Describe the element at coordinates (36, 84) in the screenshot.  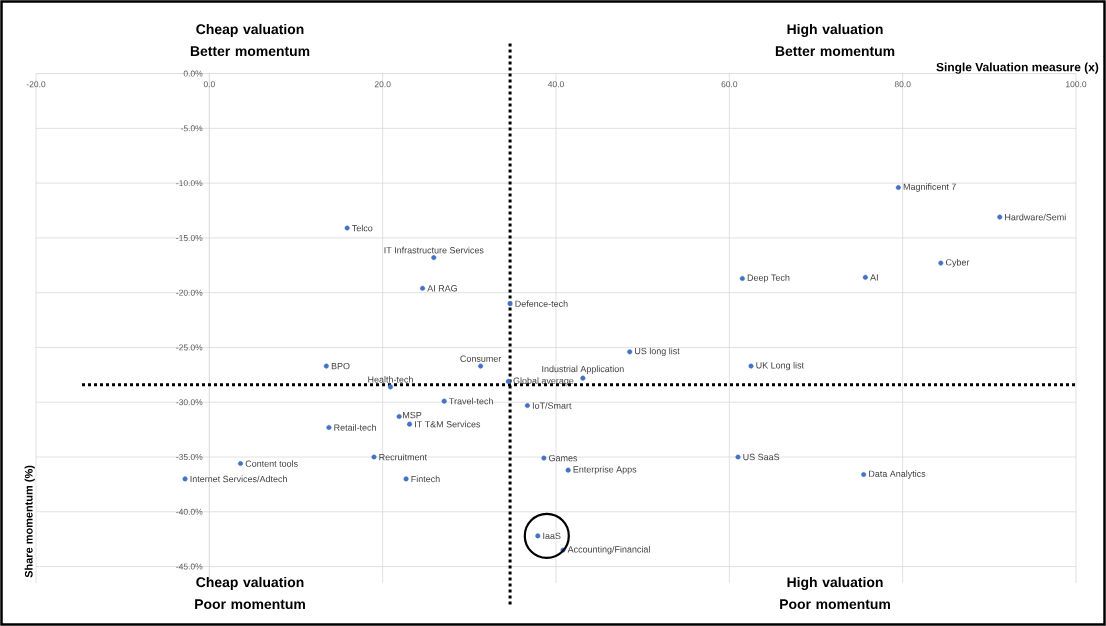
I see `x-tick-label: -20.0` at that location.